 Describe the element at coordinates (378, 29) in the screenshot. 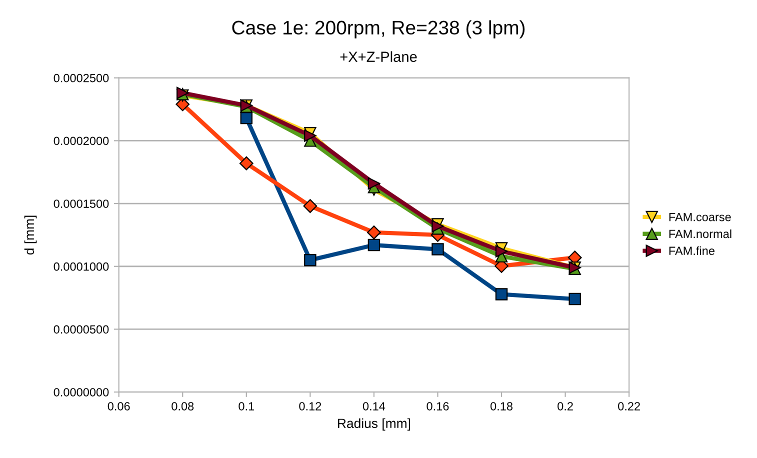

I see `chart-title: Case 1e: 200rpm, Re=238 (3 lpm)` at that location.